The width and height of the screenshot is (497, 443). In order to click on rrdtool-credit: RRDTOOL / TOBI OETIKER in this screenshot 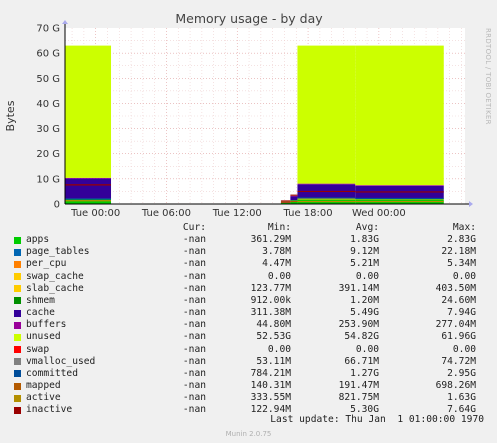, I will do `click(488, 76)`.